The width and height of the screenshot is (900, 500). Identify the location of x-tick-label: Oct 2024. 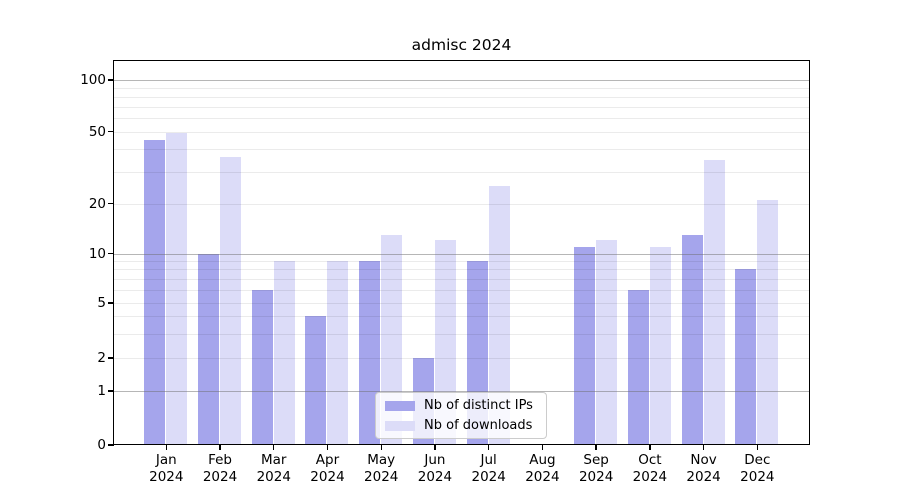
(650, 468).